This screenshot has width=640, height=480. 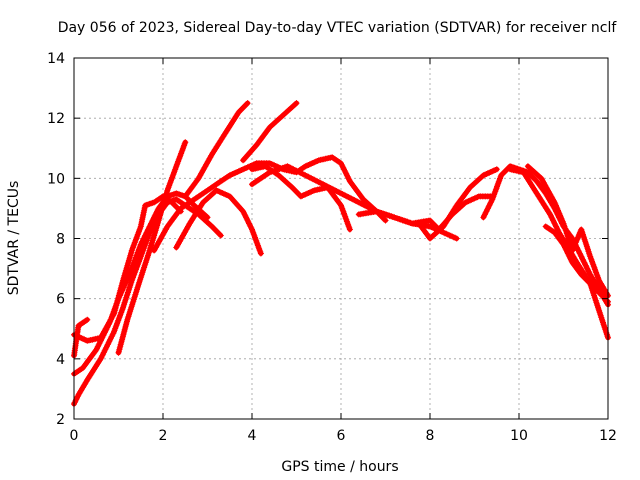 What do you see at coordinates (60, 300) in the screenshot?
I see `y-tick-label: 6` at bounding box center [60, 300].